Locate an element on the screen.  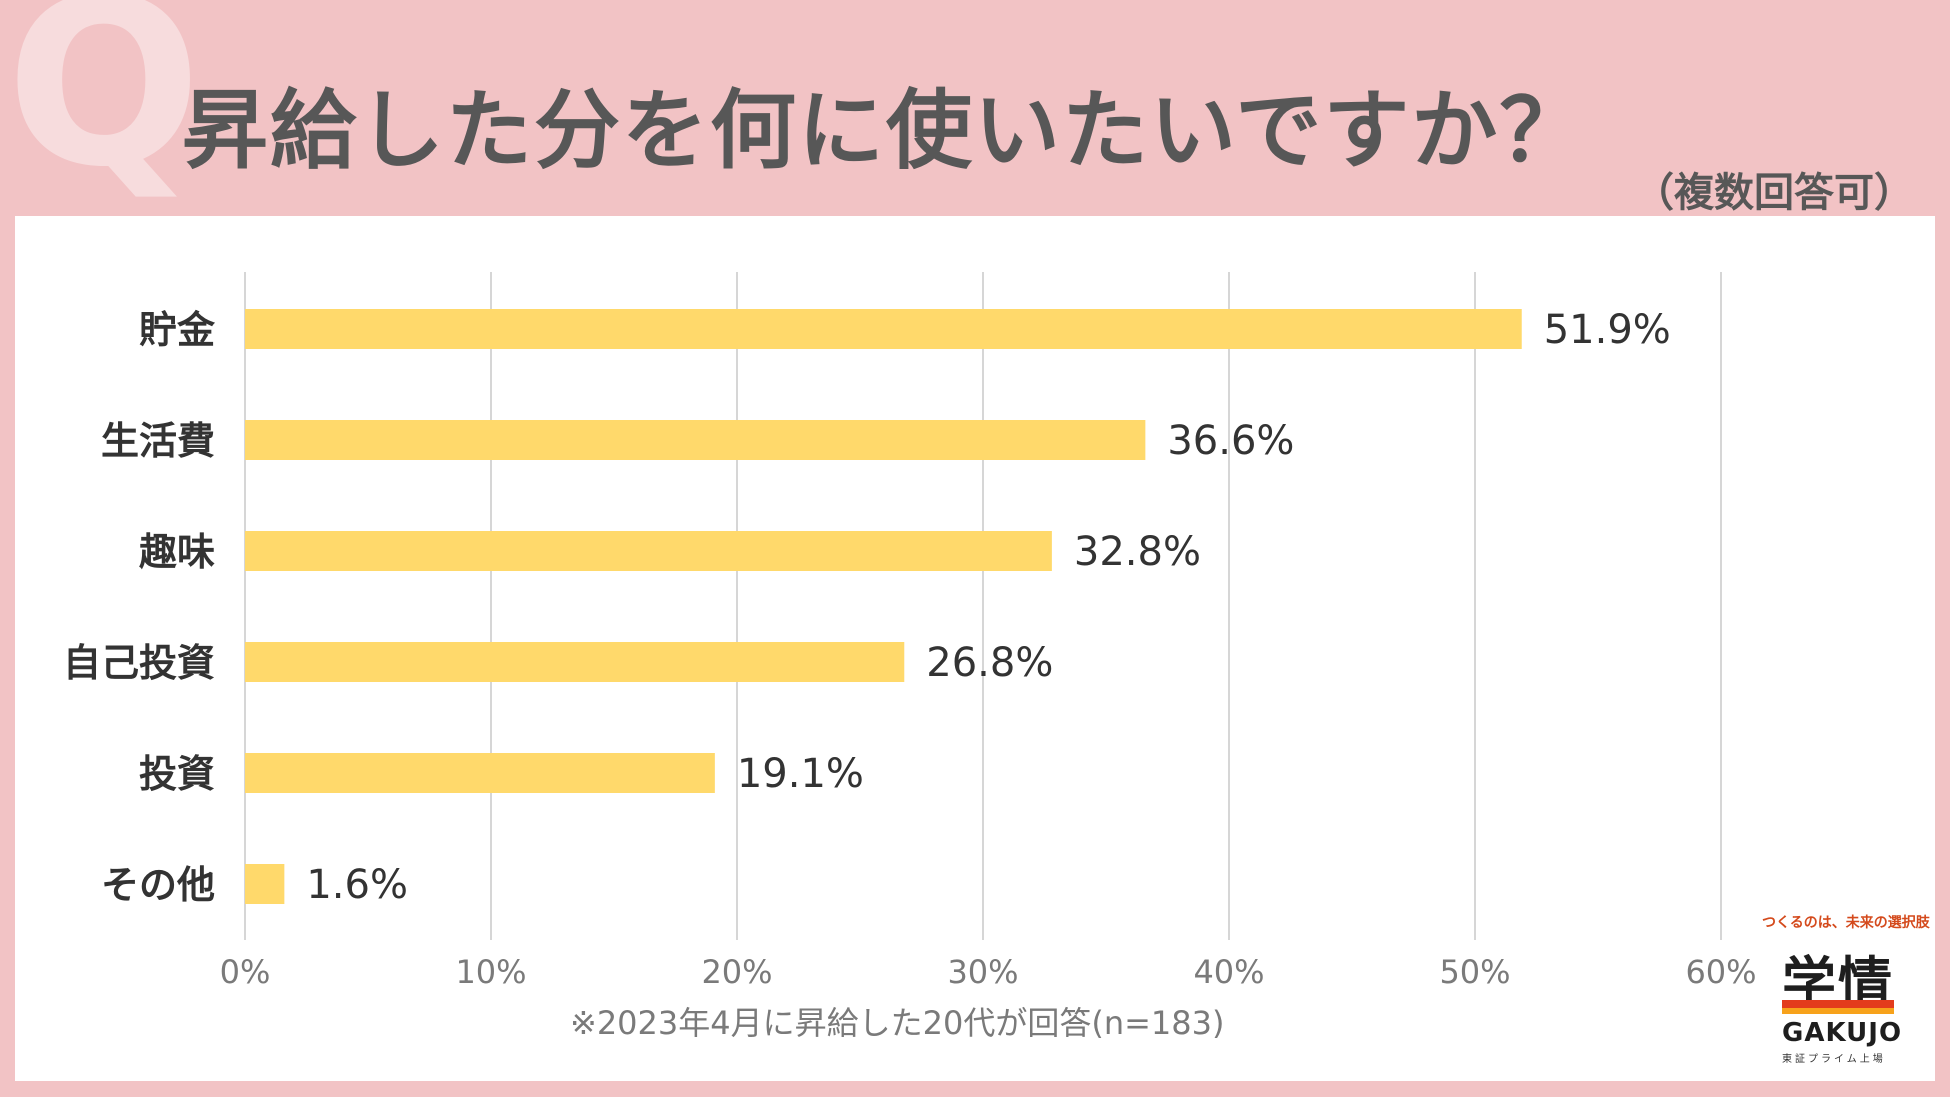
data-label: 19.1% is located at coordinates (800, 774).